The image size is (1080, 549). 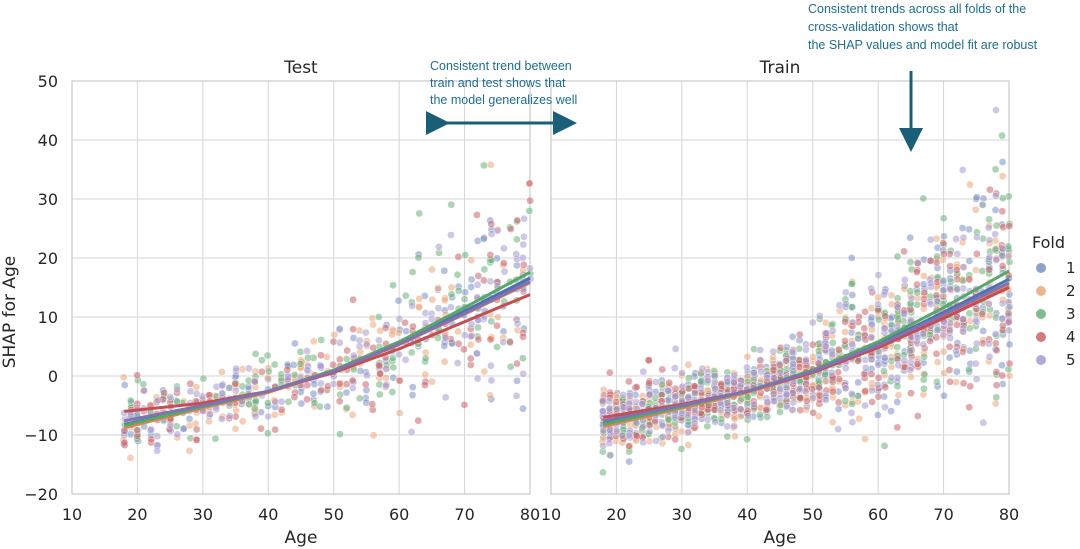 What do you see at coordinates (300, 68) in the screenshot?
I see `panel-title-test: Test` at bounding box center [300, 68].